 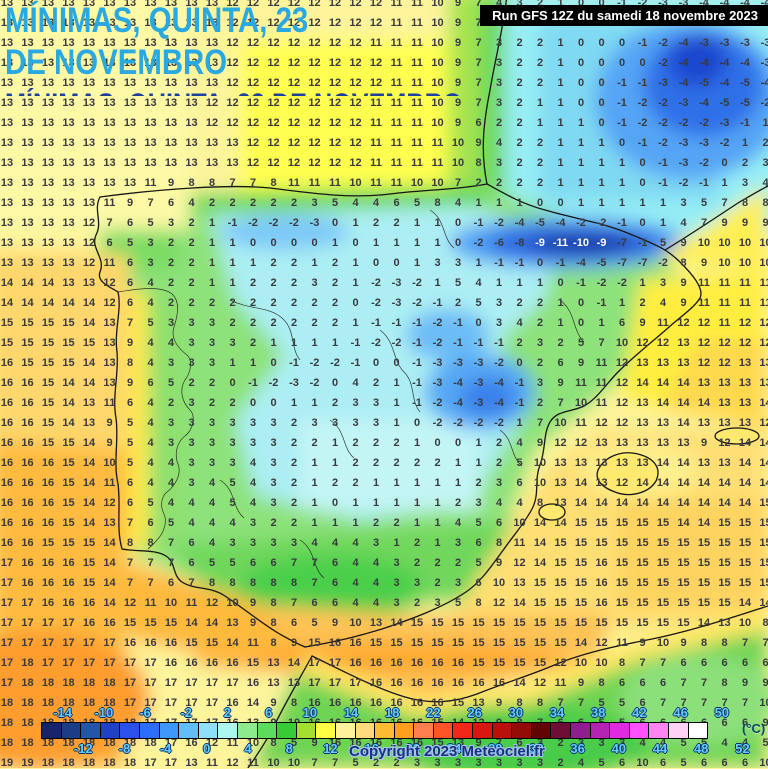 I want to click on temperature-value: -4, so click(x=704, y=4).